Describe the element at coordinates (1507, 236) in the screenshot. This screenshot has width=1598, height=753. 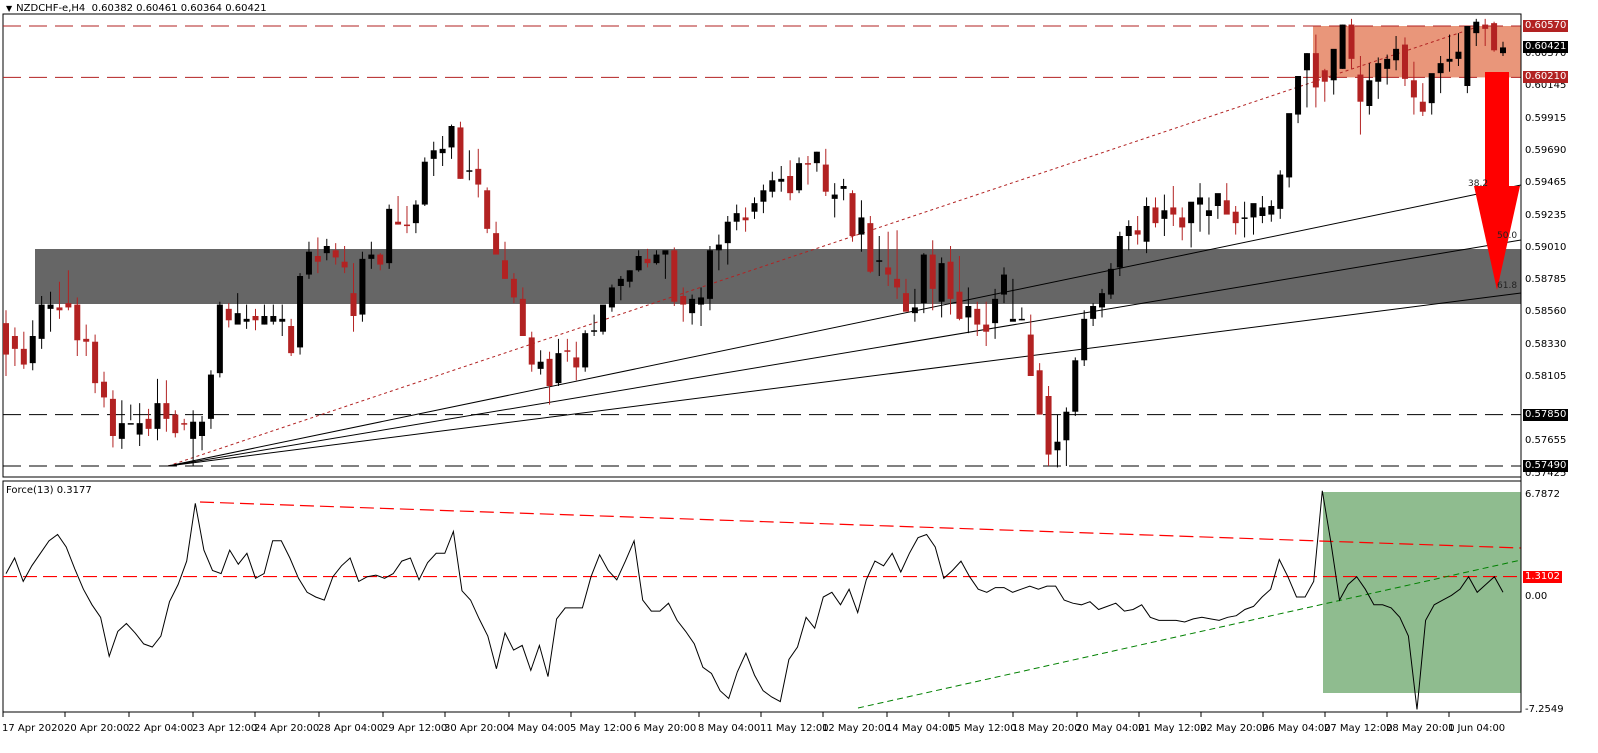
I see `fib-level-label: 50.0` at that location.